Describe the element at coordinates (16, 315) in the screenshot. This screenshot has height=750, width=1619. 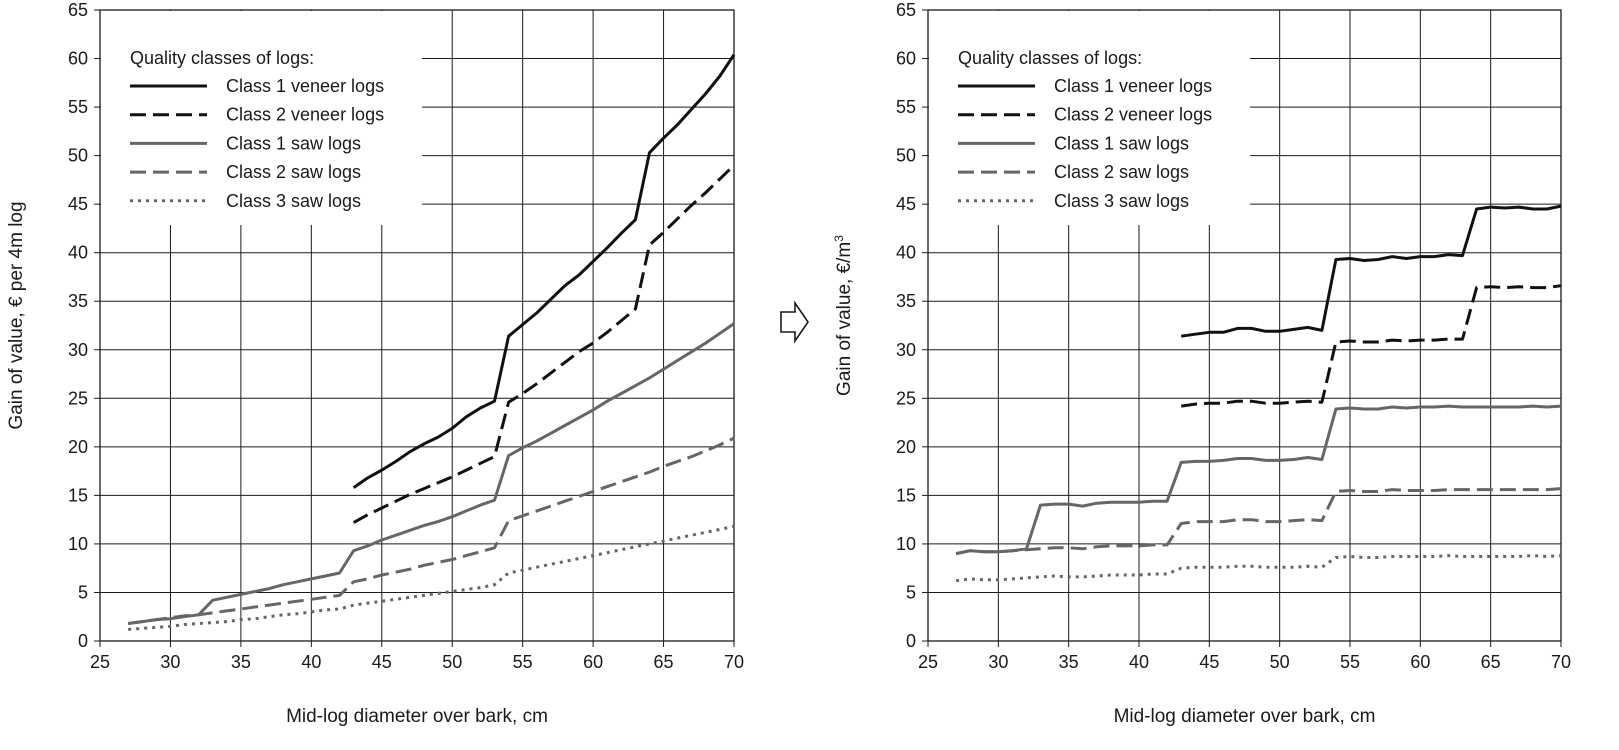
I see `y-axis-label: Gain of value, € per 4m log` at that location.